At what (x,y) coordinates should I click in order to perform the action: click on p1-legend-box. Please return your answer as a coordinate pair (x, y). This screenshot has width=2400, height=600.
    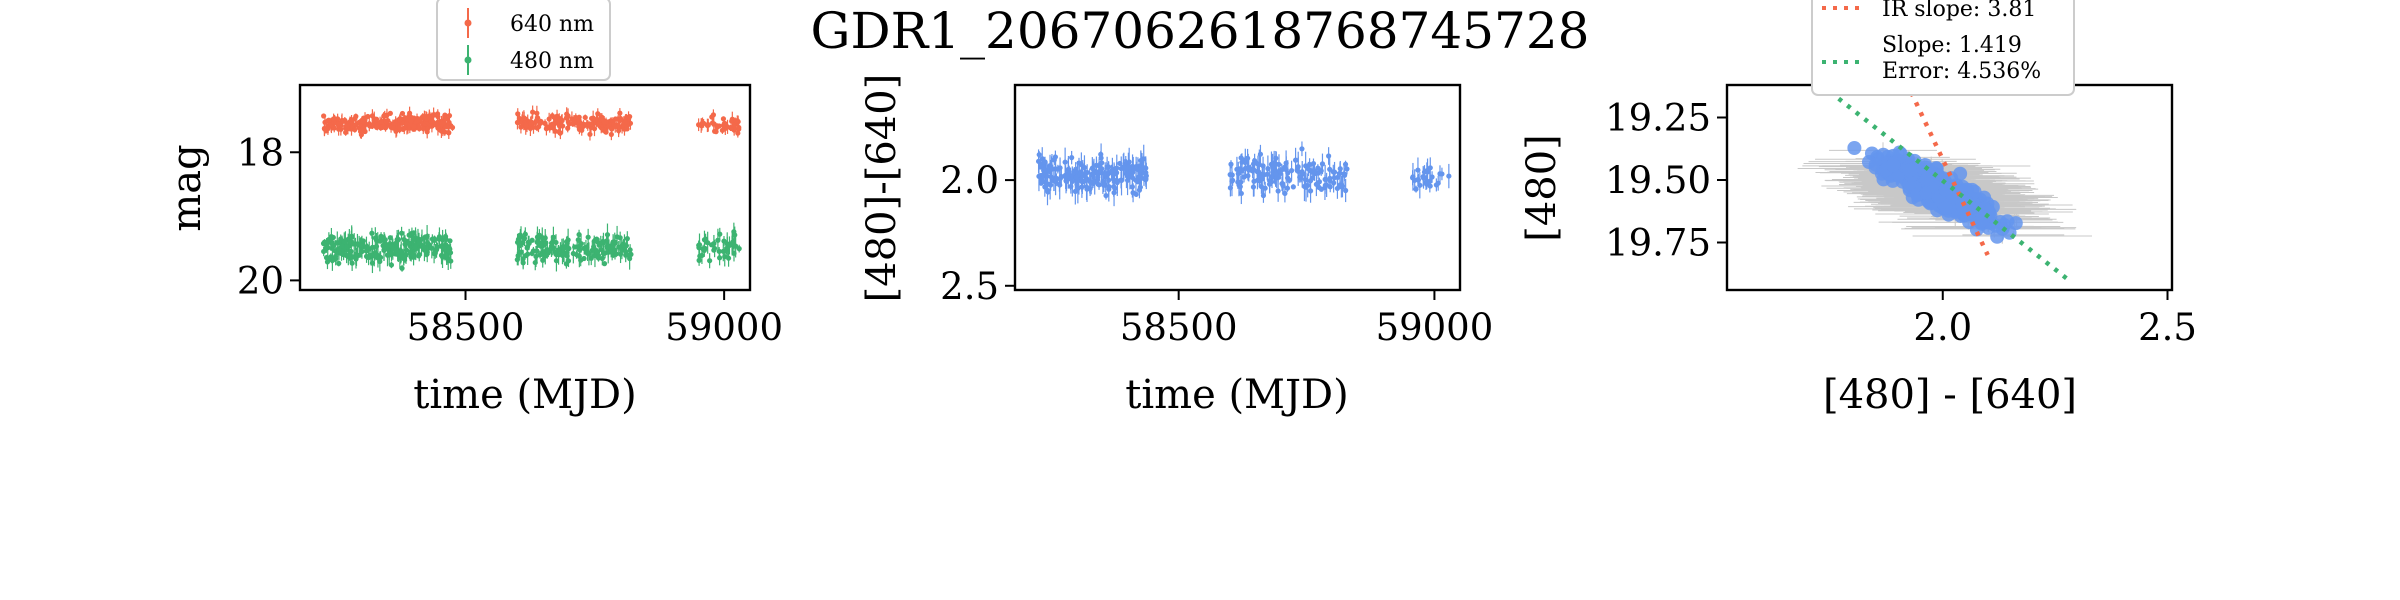
    Looking at the image, I should click on (523, 40).